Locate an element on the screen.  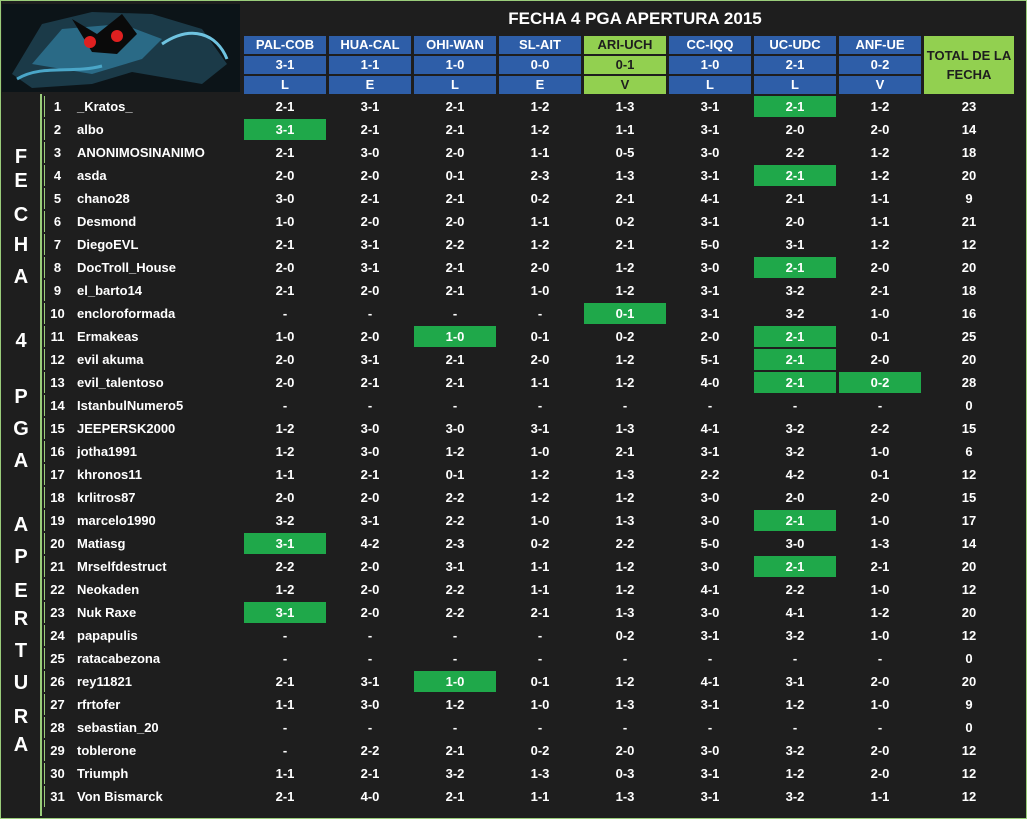
player-name: Desmond is located at coordinates (107, 221).